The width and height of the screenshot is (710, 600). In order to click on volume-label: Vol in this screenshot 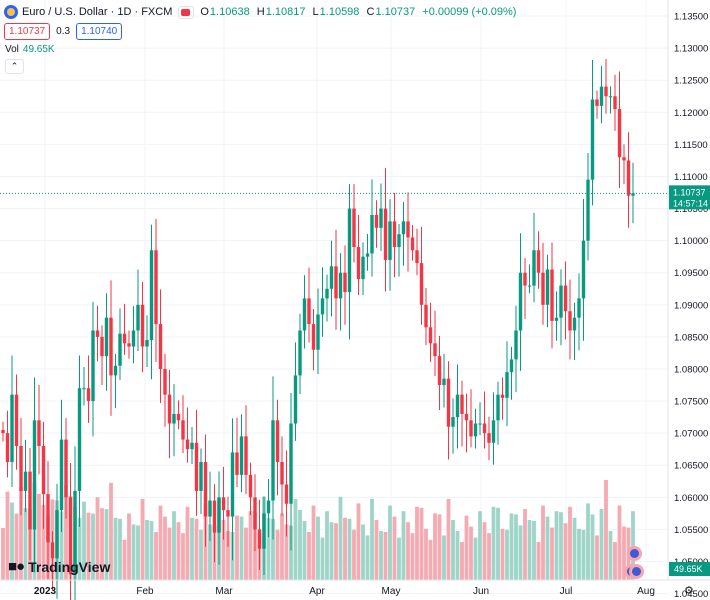, I will do `click(12, 49)`.